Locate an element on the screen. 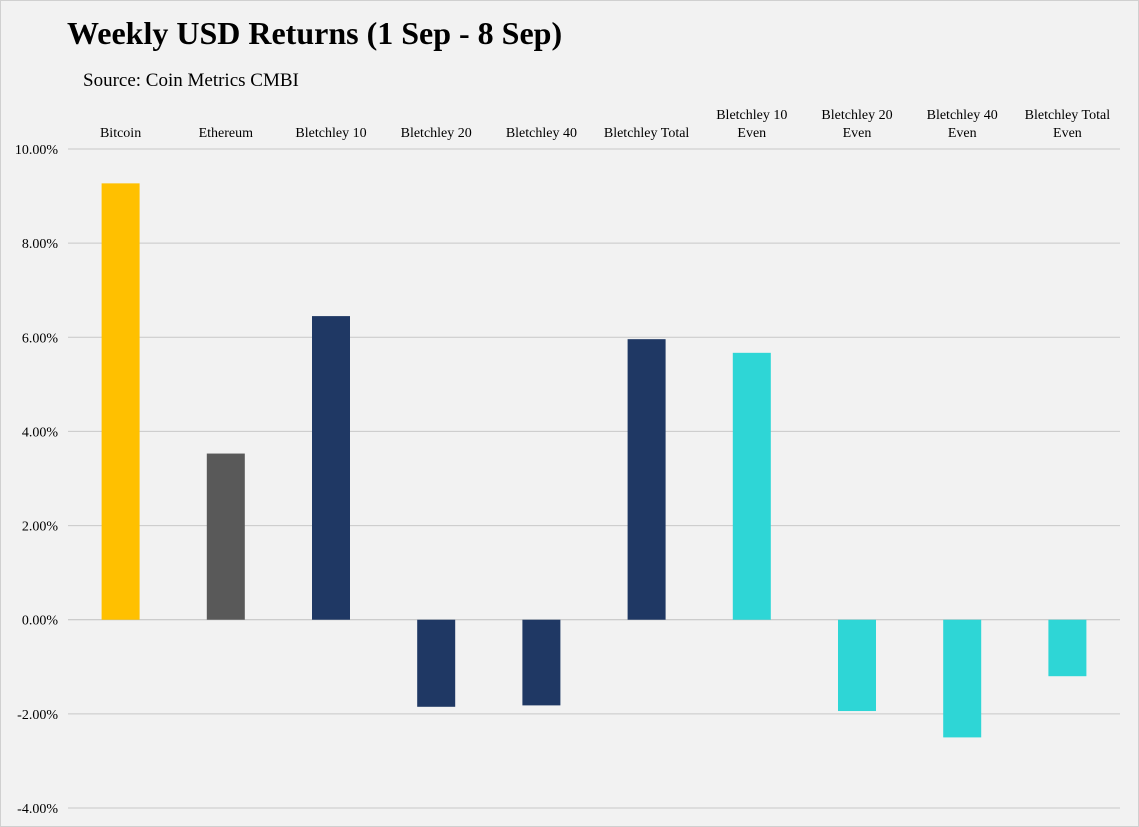  chart-title: Weekly USD Returns (1 Sep - 8 Sep) is located at coordinates (315, 33).